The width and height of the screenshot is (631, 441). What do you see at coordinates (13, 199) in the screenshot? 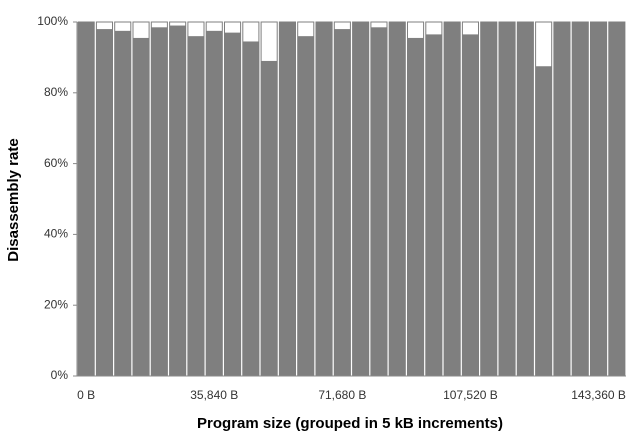
I see `y-axis-title: Disassembly rate` at bounding box center [13, 199].